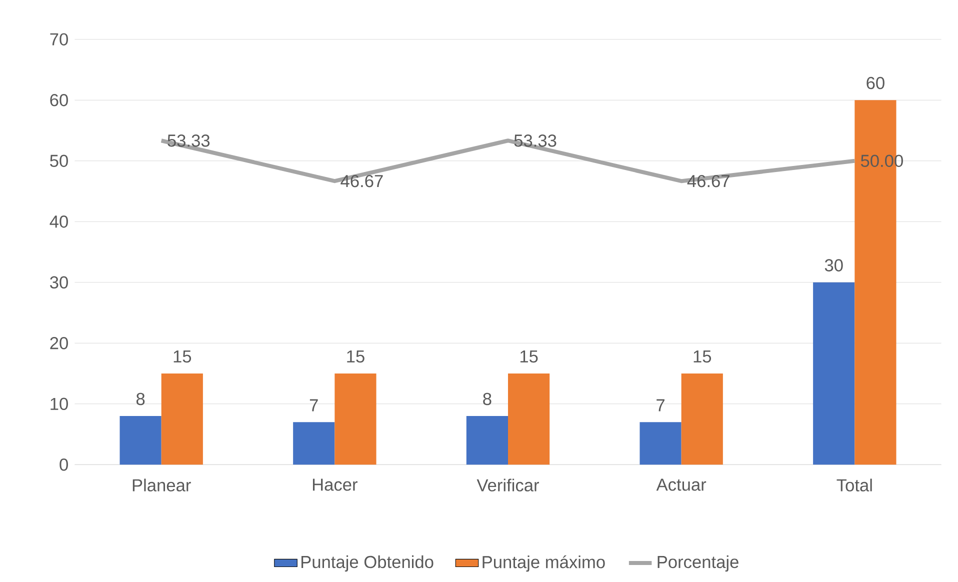  I want to click on y-tick-label: 60, so click(59, 100).